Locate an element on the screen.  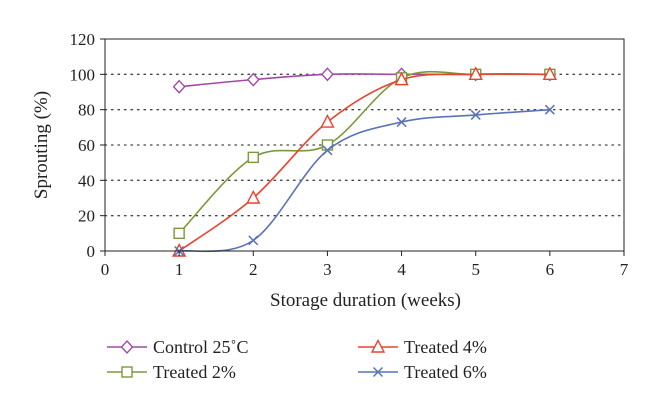
x-tick-label: 2 is located at coordinates (253, 269).